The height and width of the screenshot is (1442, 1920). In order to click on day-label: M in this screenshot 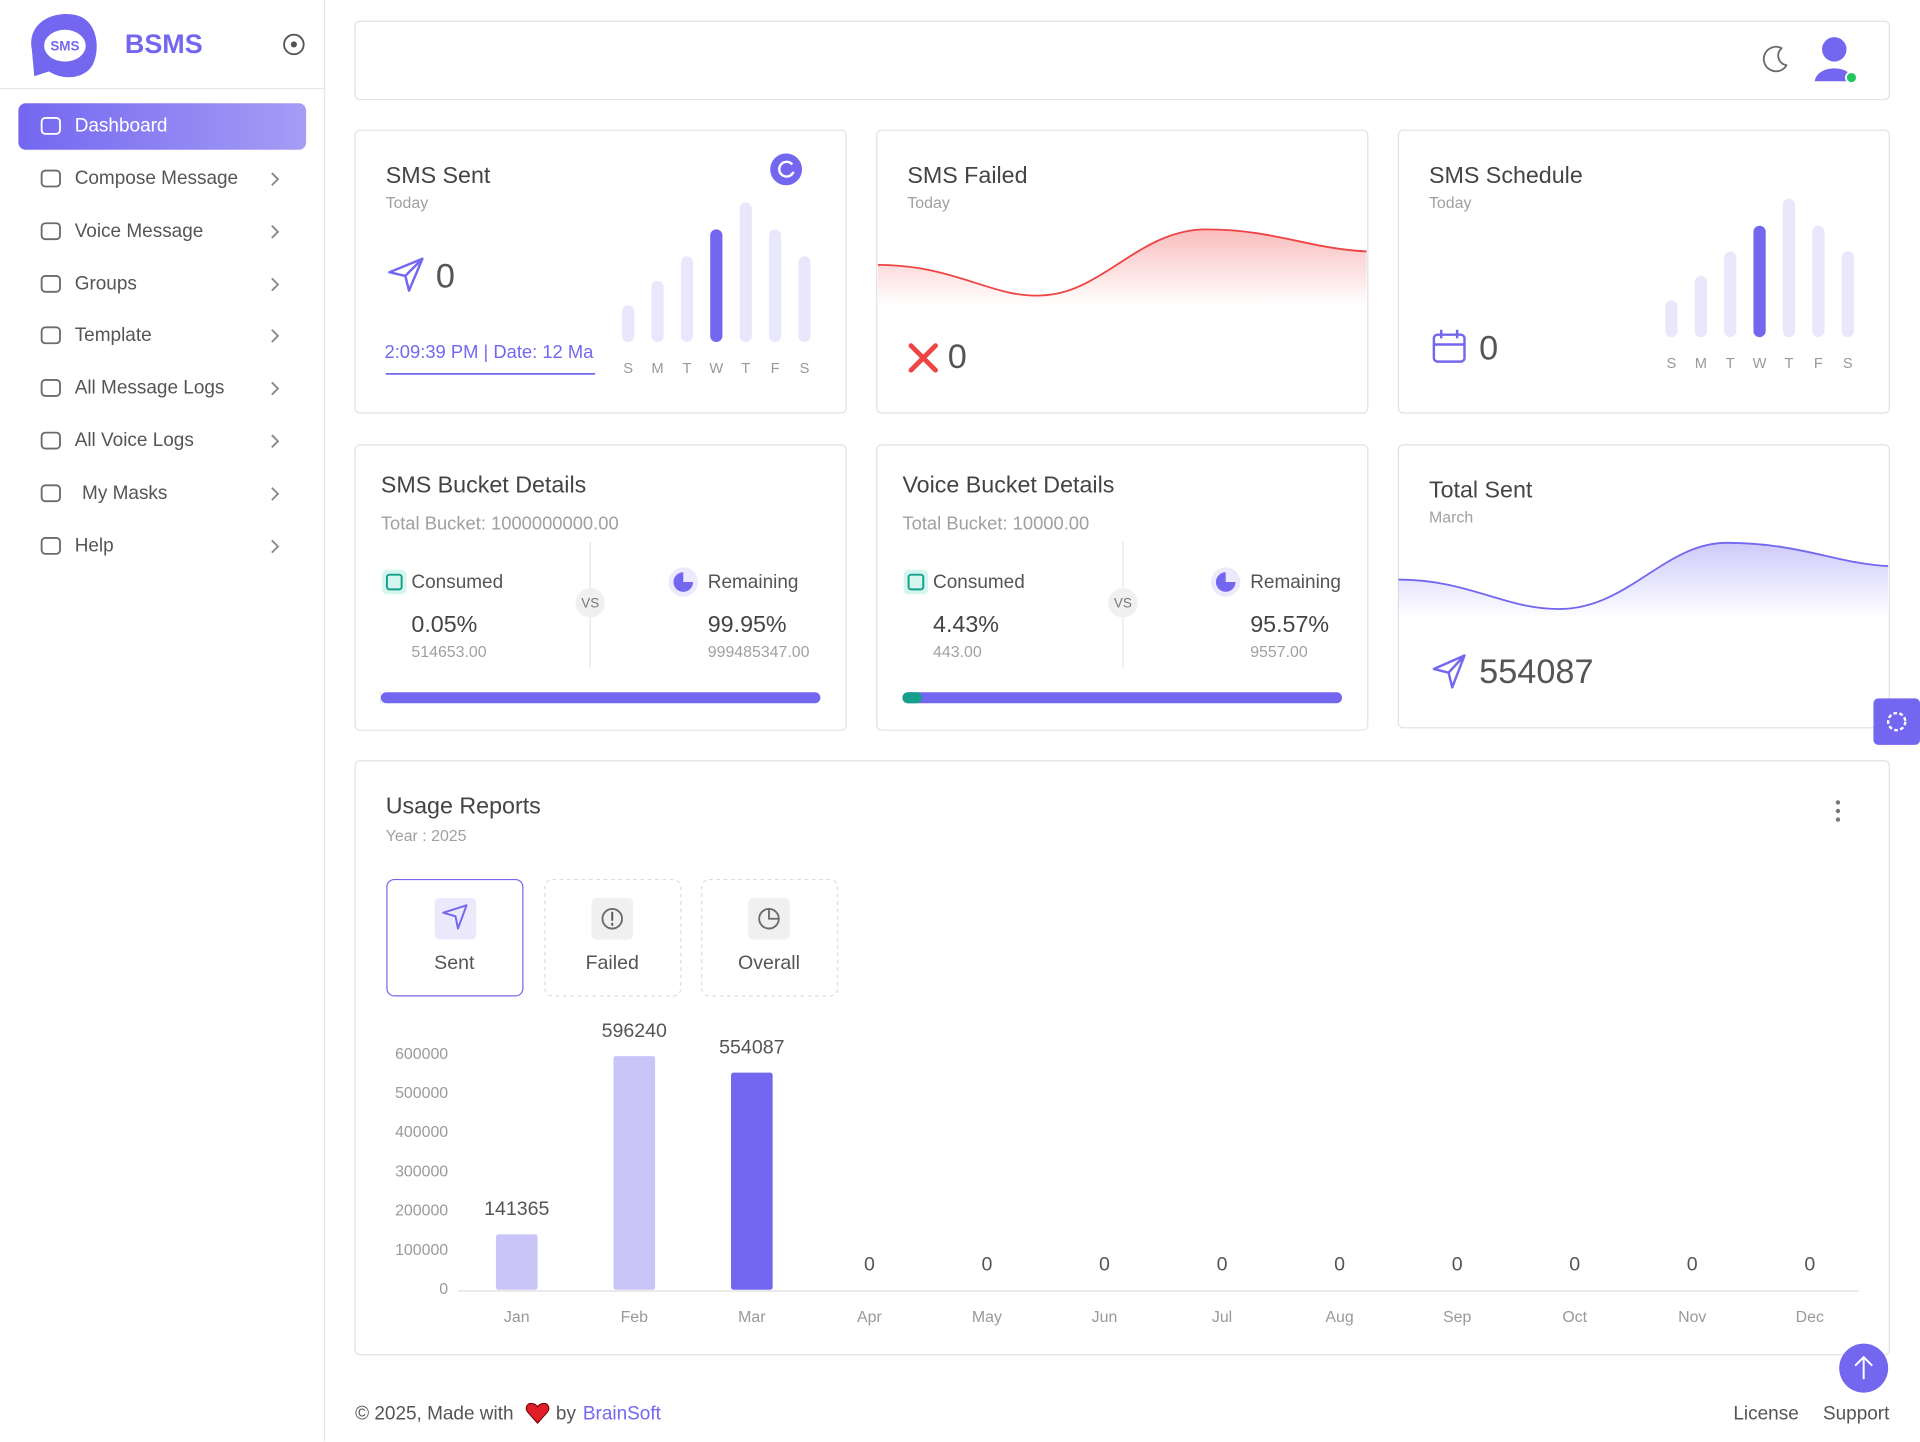, I will do `click(657, 369)`.